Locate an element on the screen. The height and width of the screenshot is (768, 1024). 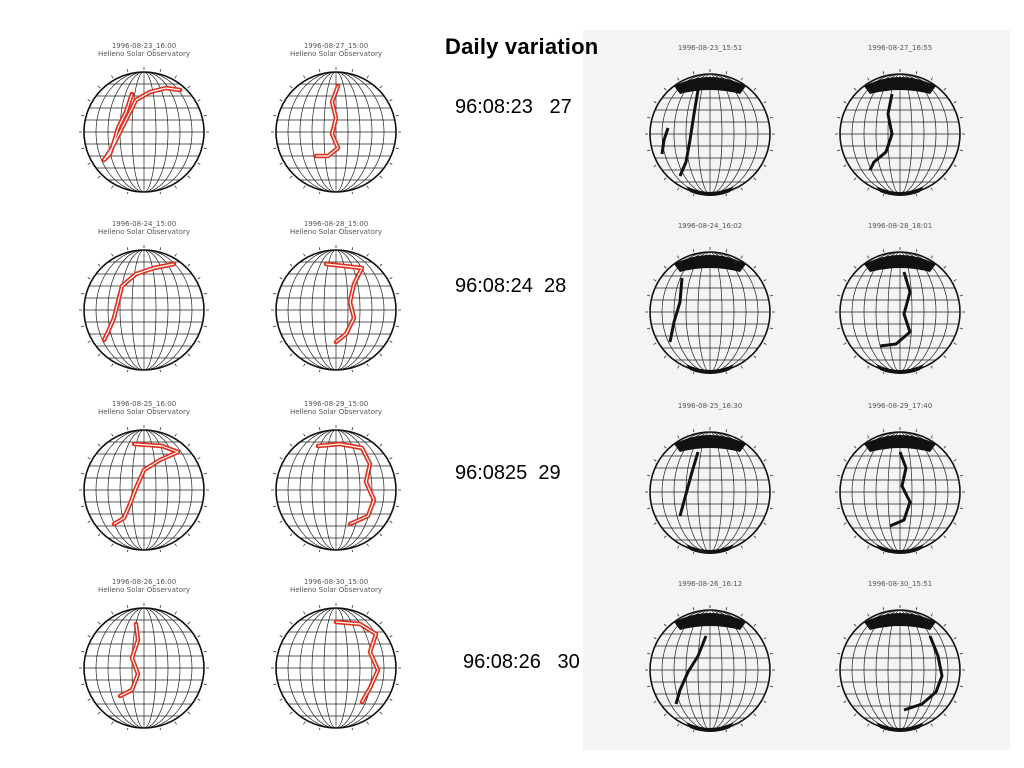
globe-caption: 1996-08-29_17:40 is located at coordinates (900, 406).